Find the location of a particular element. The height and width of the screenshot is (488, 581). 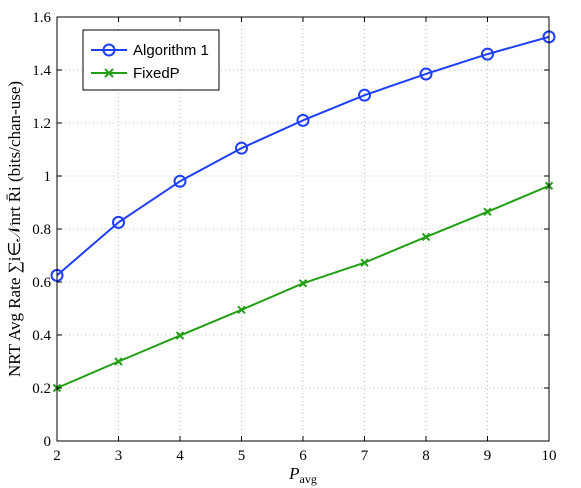

y-axis-label: NRT Avg Rate ∑i∈𝒩nrt R̄i (bits/chan-use) is located at coordinates (14, 229).